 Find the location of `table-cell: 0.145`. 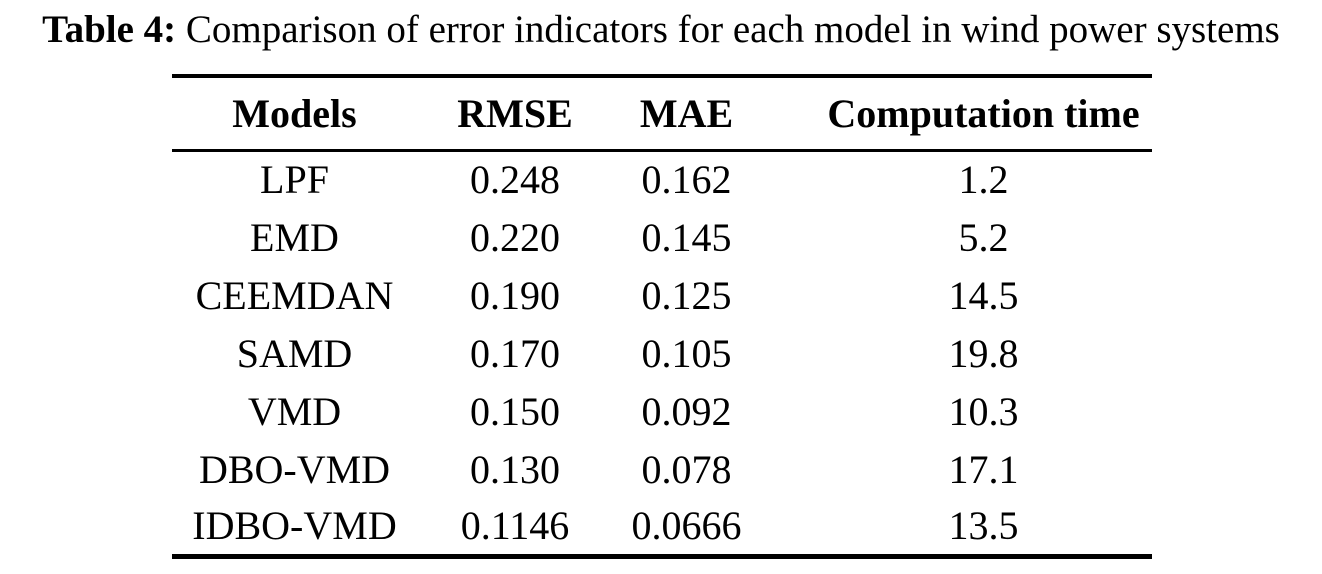

table-cell: 0.145 is located at coordinates (686, 237).